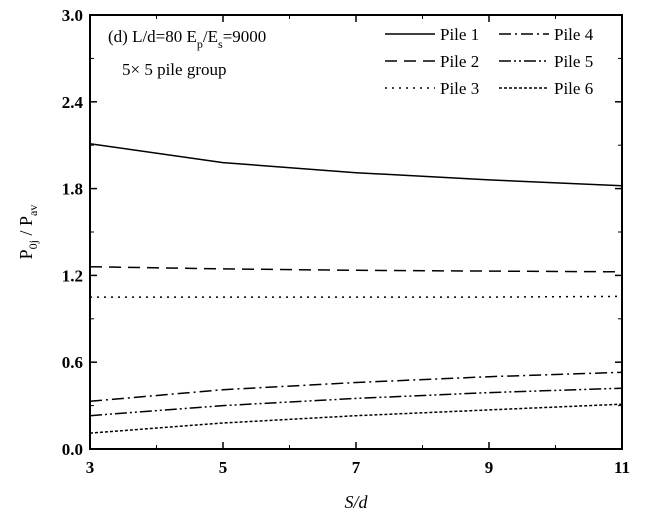 The width and height of the screenshot is (646, 519). Describe the element at coordinates (622, 467) in the screenshot. I see `x-tick-label: 11` at that location.